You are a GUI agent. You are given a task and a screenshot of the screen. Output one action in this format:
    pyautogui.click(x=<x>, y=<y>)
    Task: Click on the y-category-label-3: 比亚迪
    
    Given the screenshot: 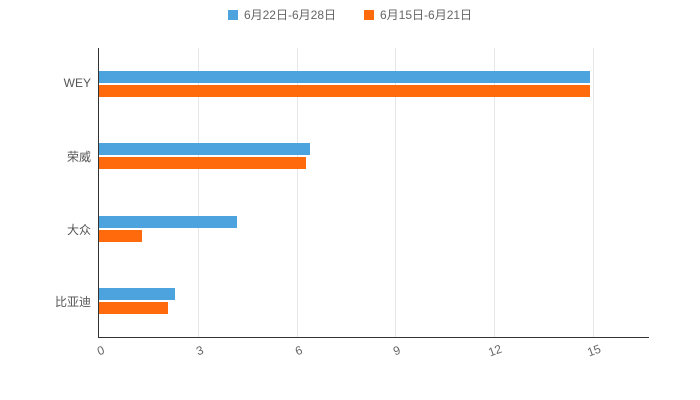 What is the action you would take?
    pyautogui.click(x=72, y=301)
    